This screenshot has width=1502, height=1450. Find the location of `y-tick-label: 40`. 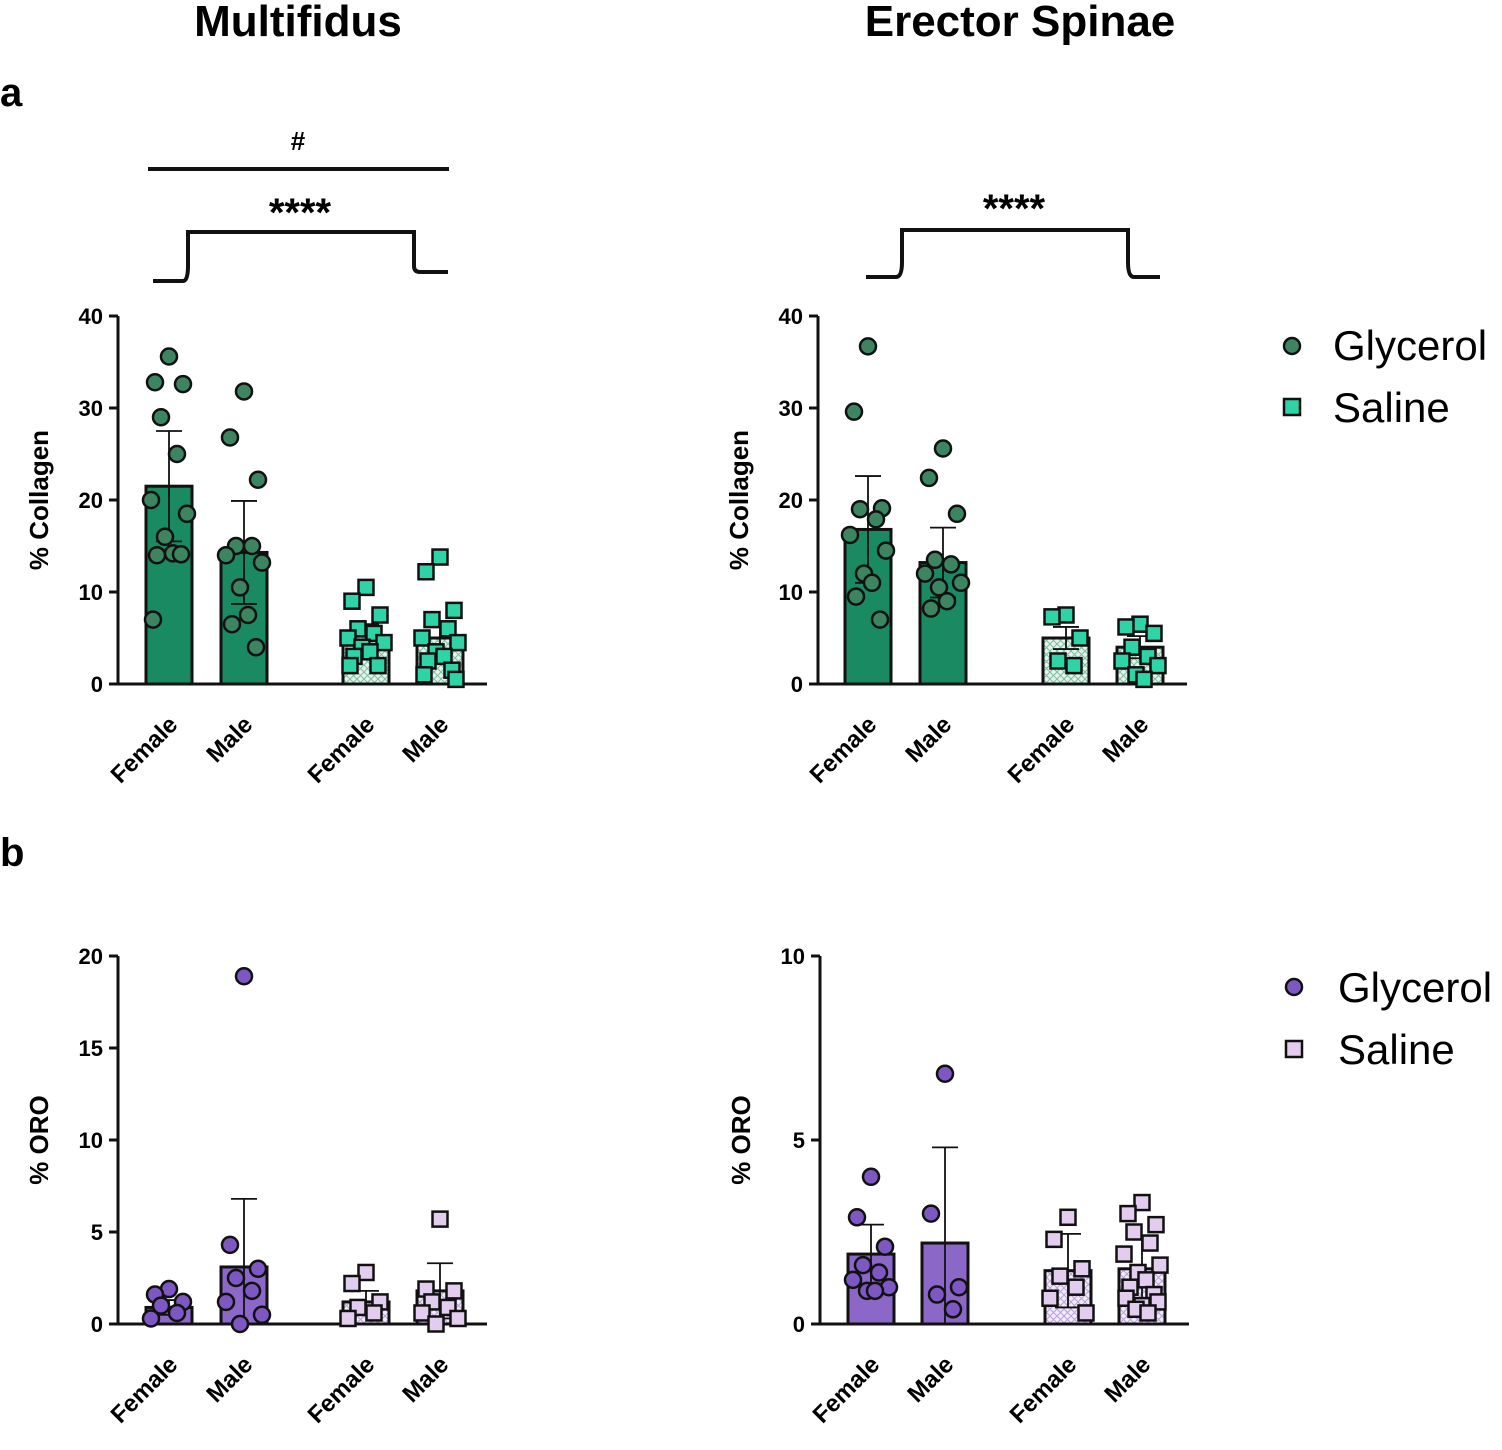

y-tick-label: 40 is located at coordinates (791, 316).